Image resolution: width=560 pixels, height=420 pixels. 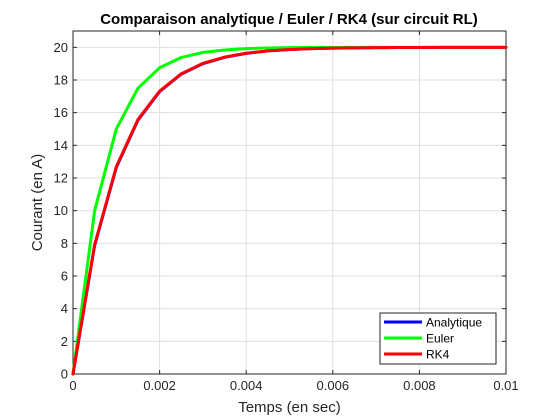 I want to click on y-tick-label: 12, so click(x=61, y=178).